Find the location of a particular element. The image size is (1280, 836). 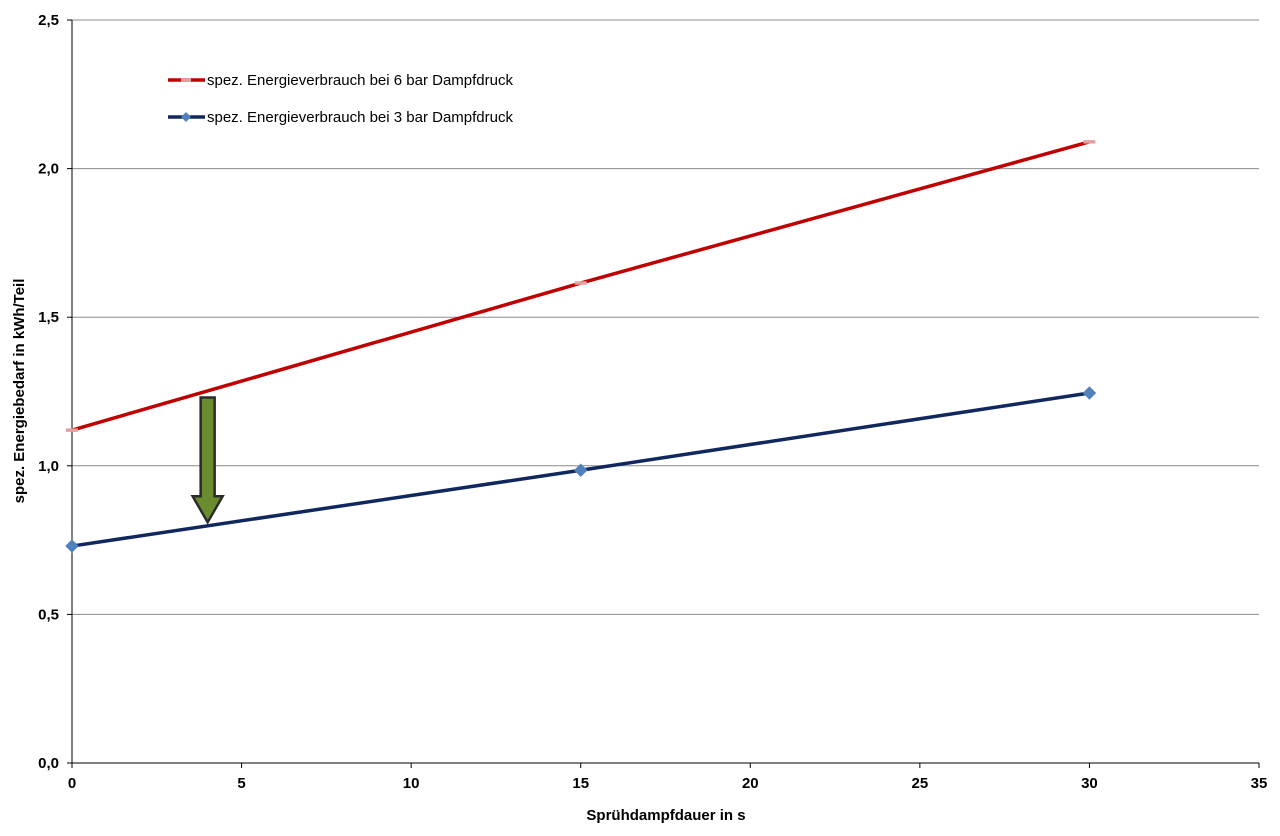

y-axis-title: spez. Energiebedarf in kWh/Teil is located at coordinates (19, 391).